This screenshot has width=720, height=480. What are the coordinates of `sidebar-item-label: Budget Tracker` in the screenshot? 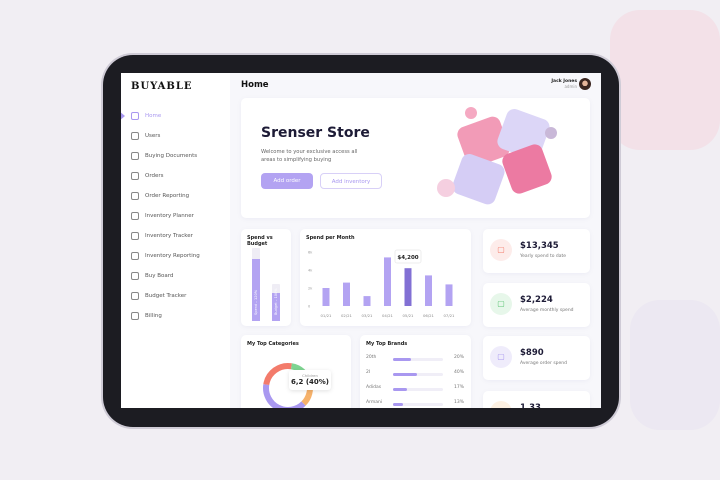 It's located at (166, 296).